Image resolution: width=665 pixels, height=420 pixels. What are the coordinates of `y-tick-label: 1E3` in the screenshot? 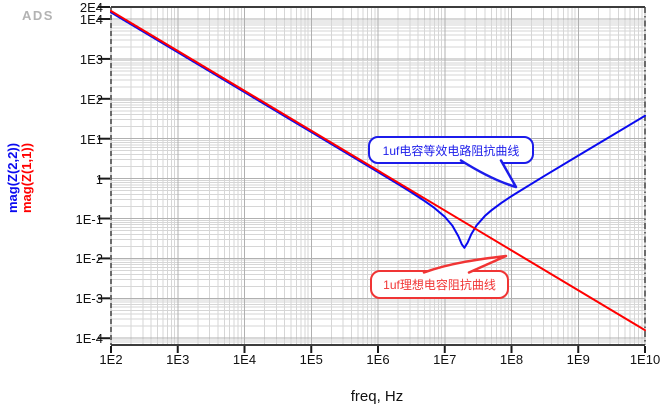 It's located at (91, 59).